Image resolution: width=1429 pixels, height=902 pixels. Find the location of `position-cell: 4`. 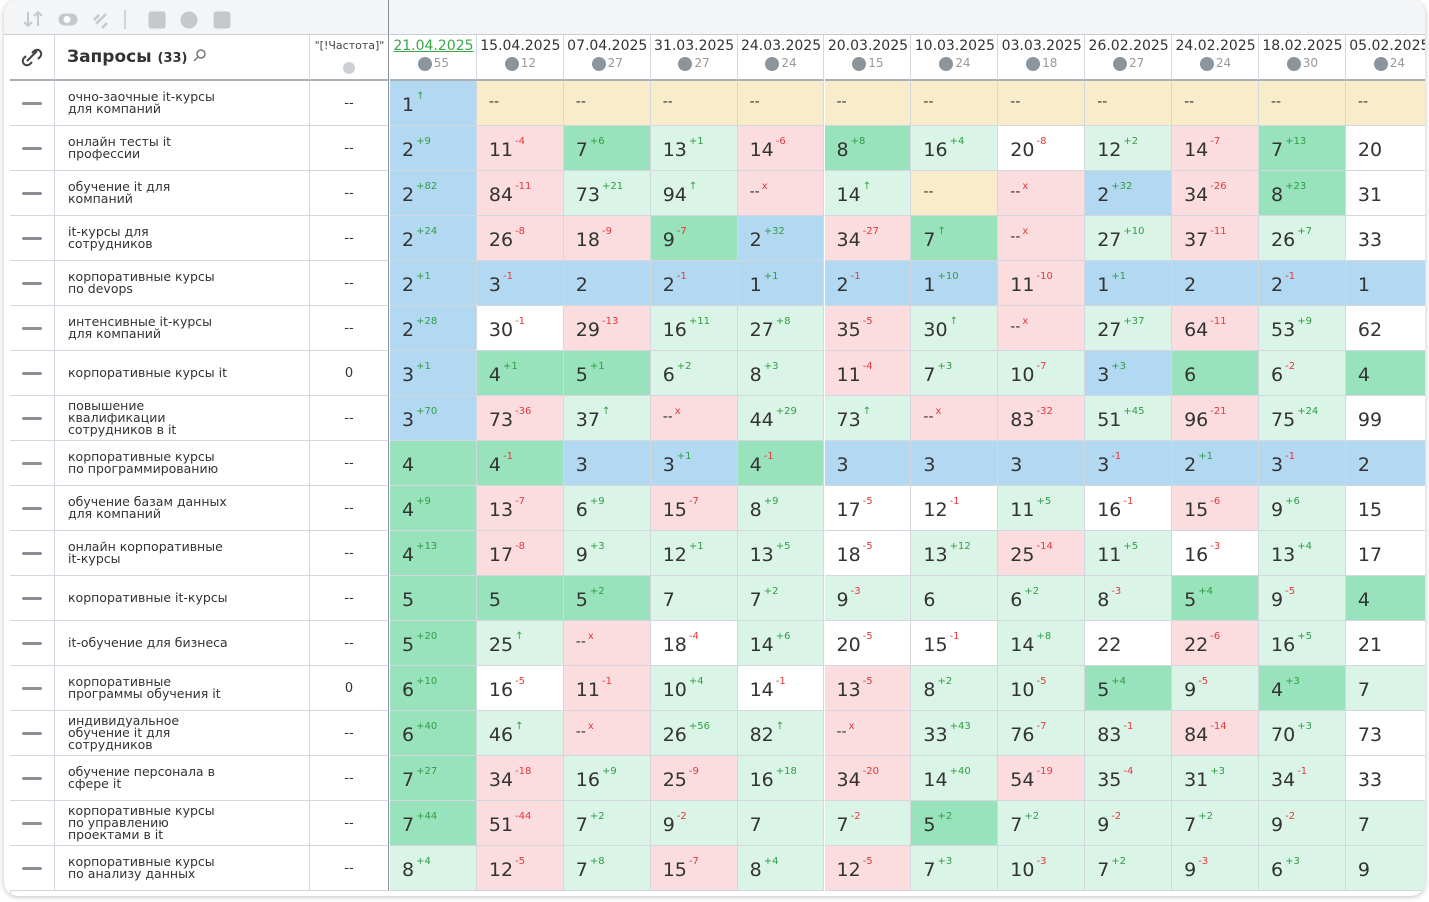

position-cell: 4 is located at coordinates (1385, 598).